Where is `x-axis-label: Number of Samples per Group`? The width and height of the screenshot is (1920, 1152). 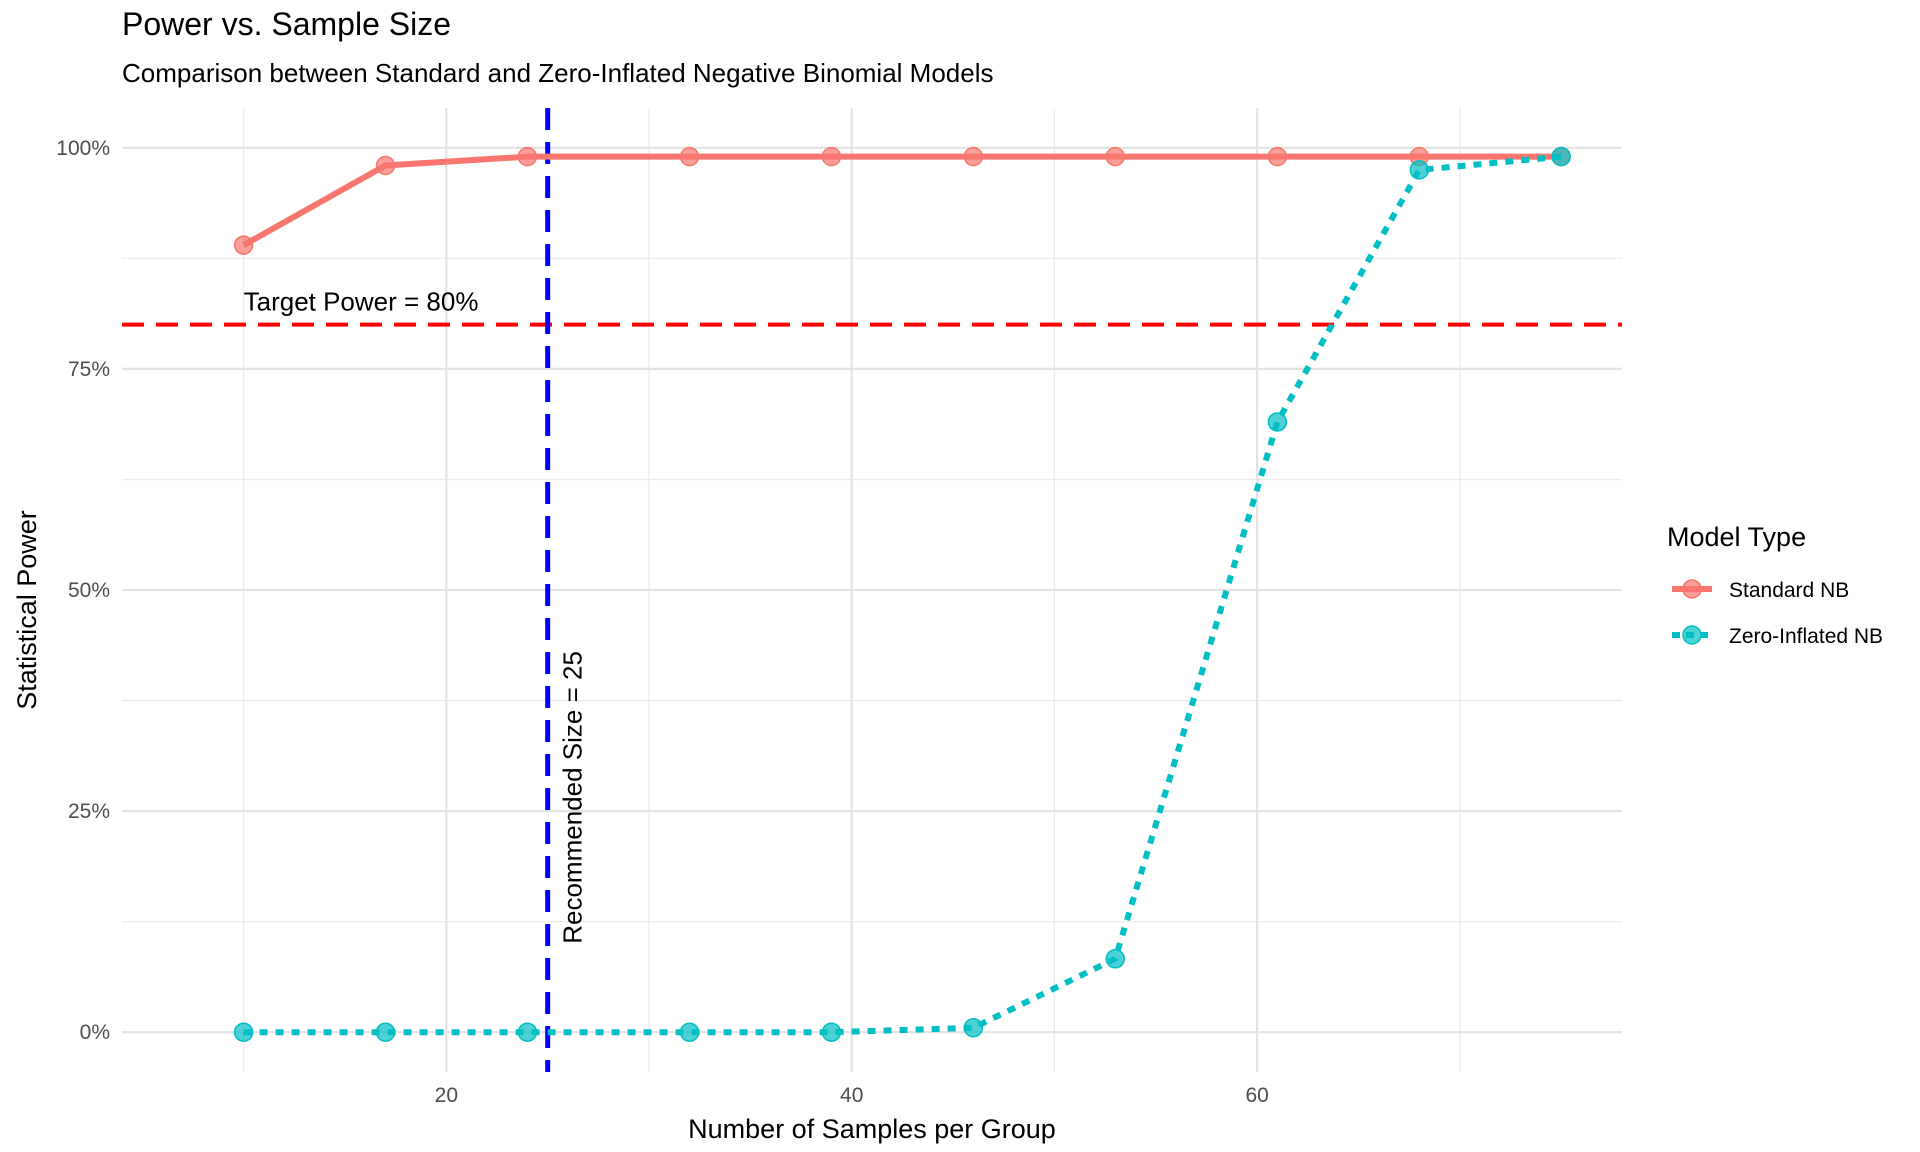 x-axis-label: Number of Samples per Group is located at coordinates (872, 1129).